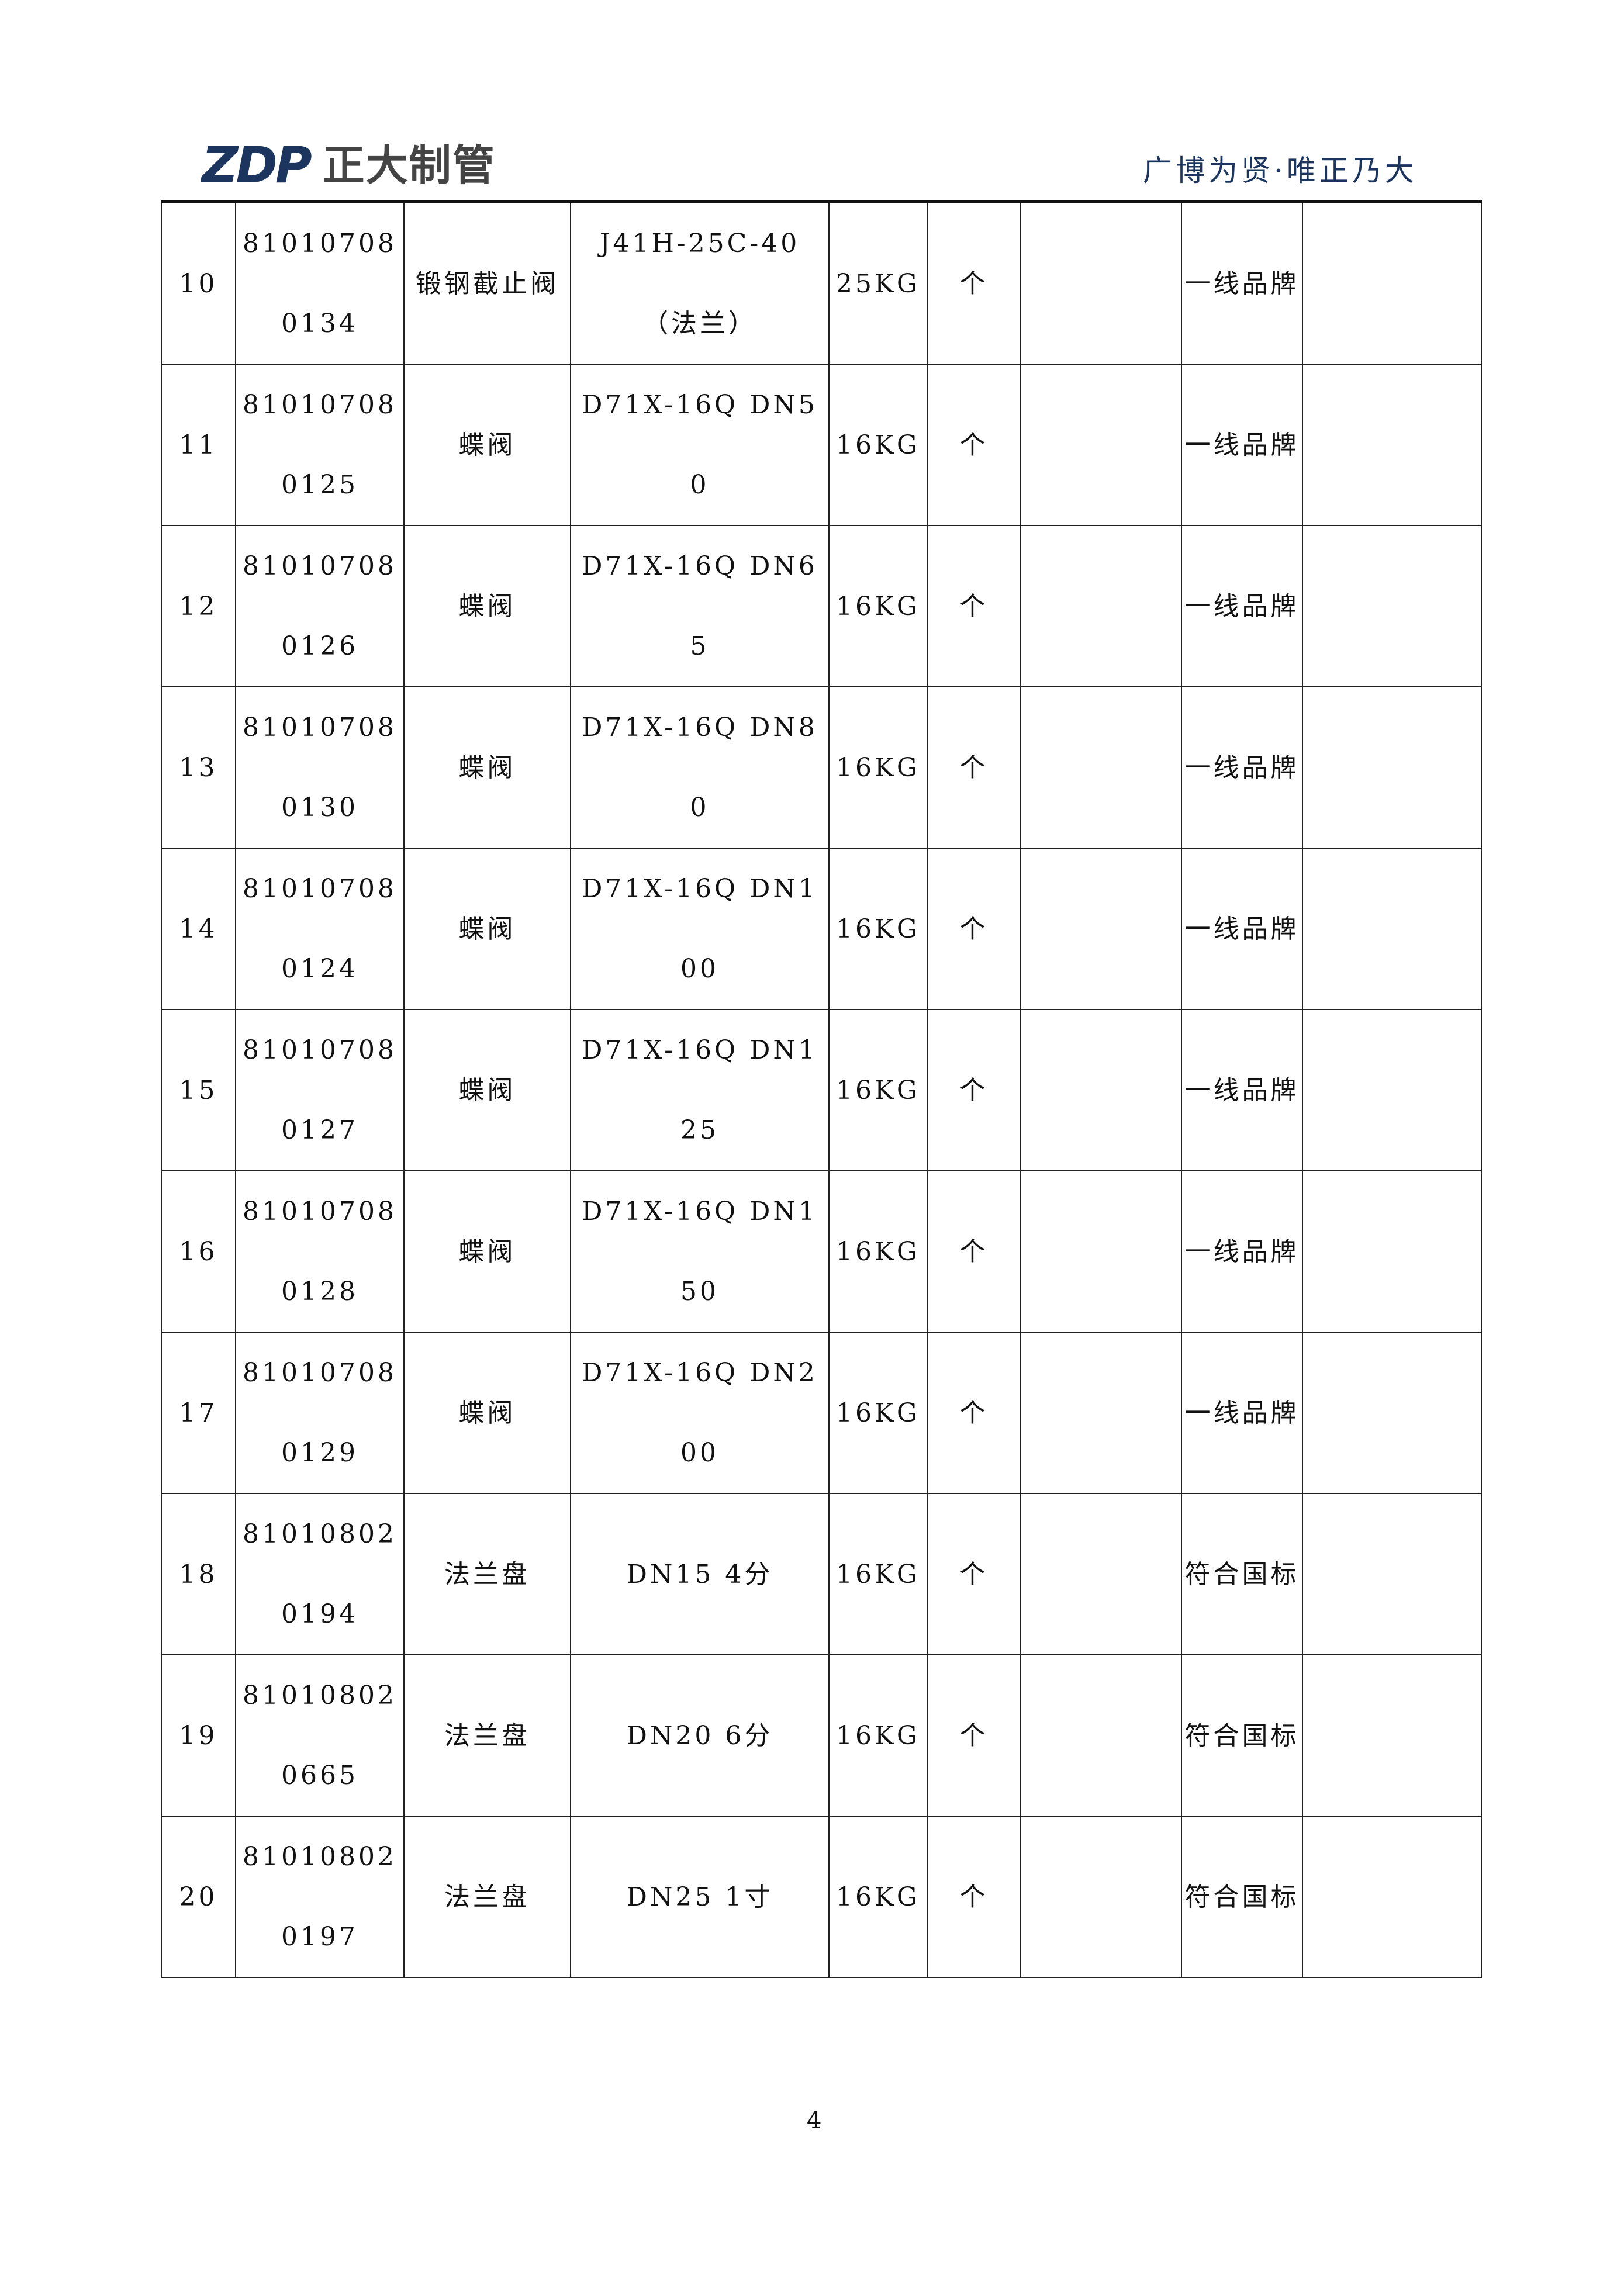 This screenshot has height=2296, width=1624. What do you see at coordinates (700, 767) in the screenshot?
I see `cell-spec: D71X-16Q DN80` at bounding box center [700, 767].